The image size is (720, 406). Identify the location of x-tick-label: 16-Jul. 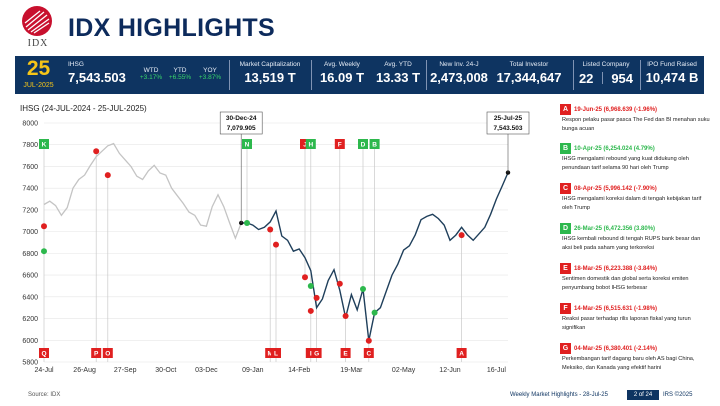
(497, 370).